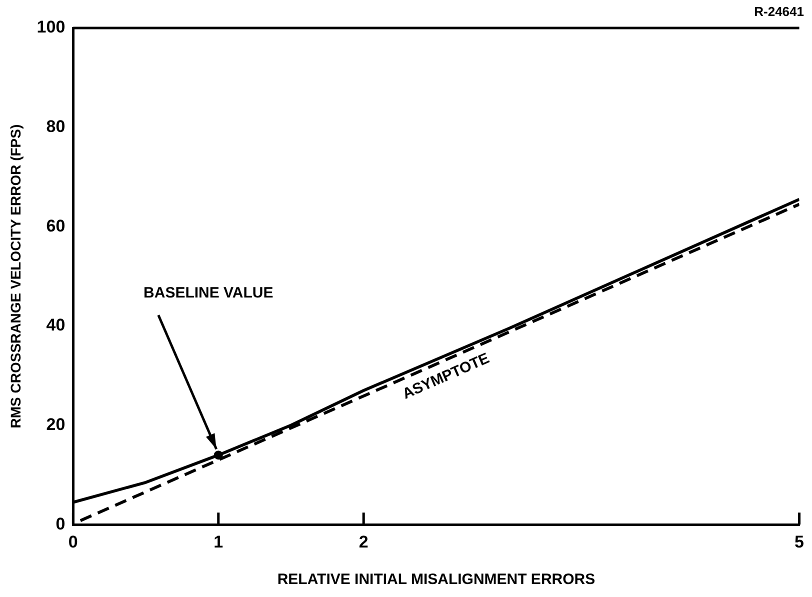 This screenshot has height=597, width=812. Describe the element at coordinates (61, 524) in the screenshot. I see `y-tick-label: 0` at that location.